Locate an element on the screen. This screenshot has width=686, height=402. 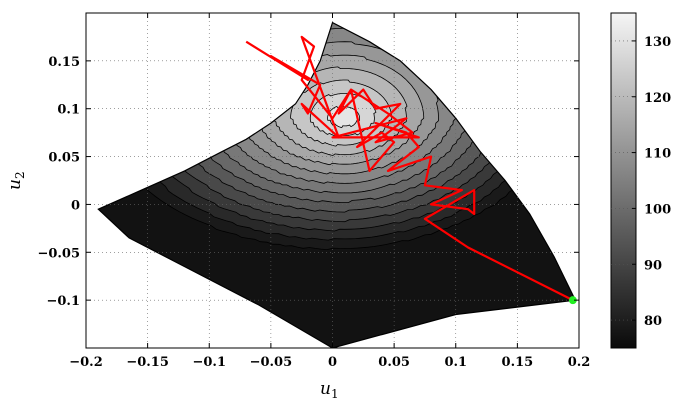
colorbar-tick-label: 100 is located at coordinates (657, 209).